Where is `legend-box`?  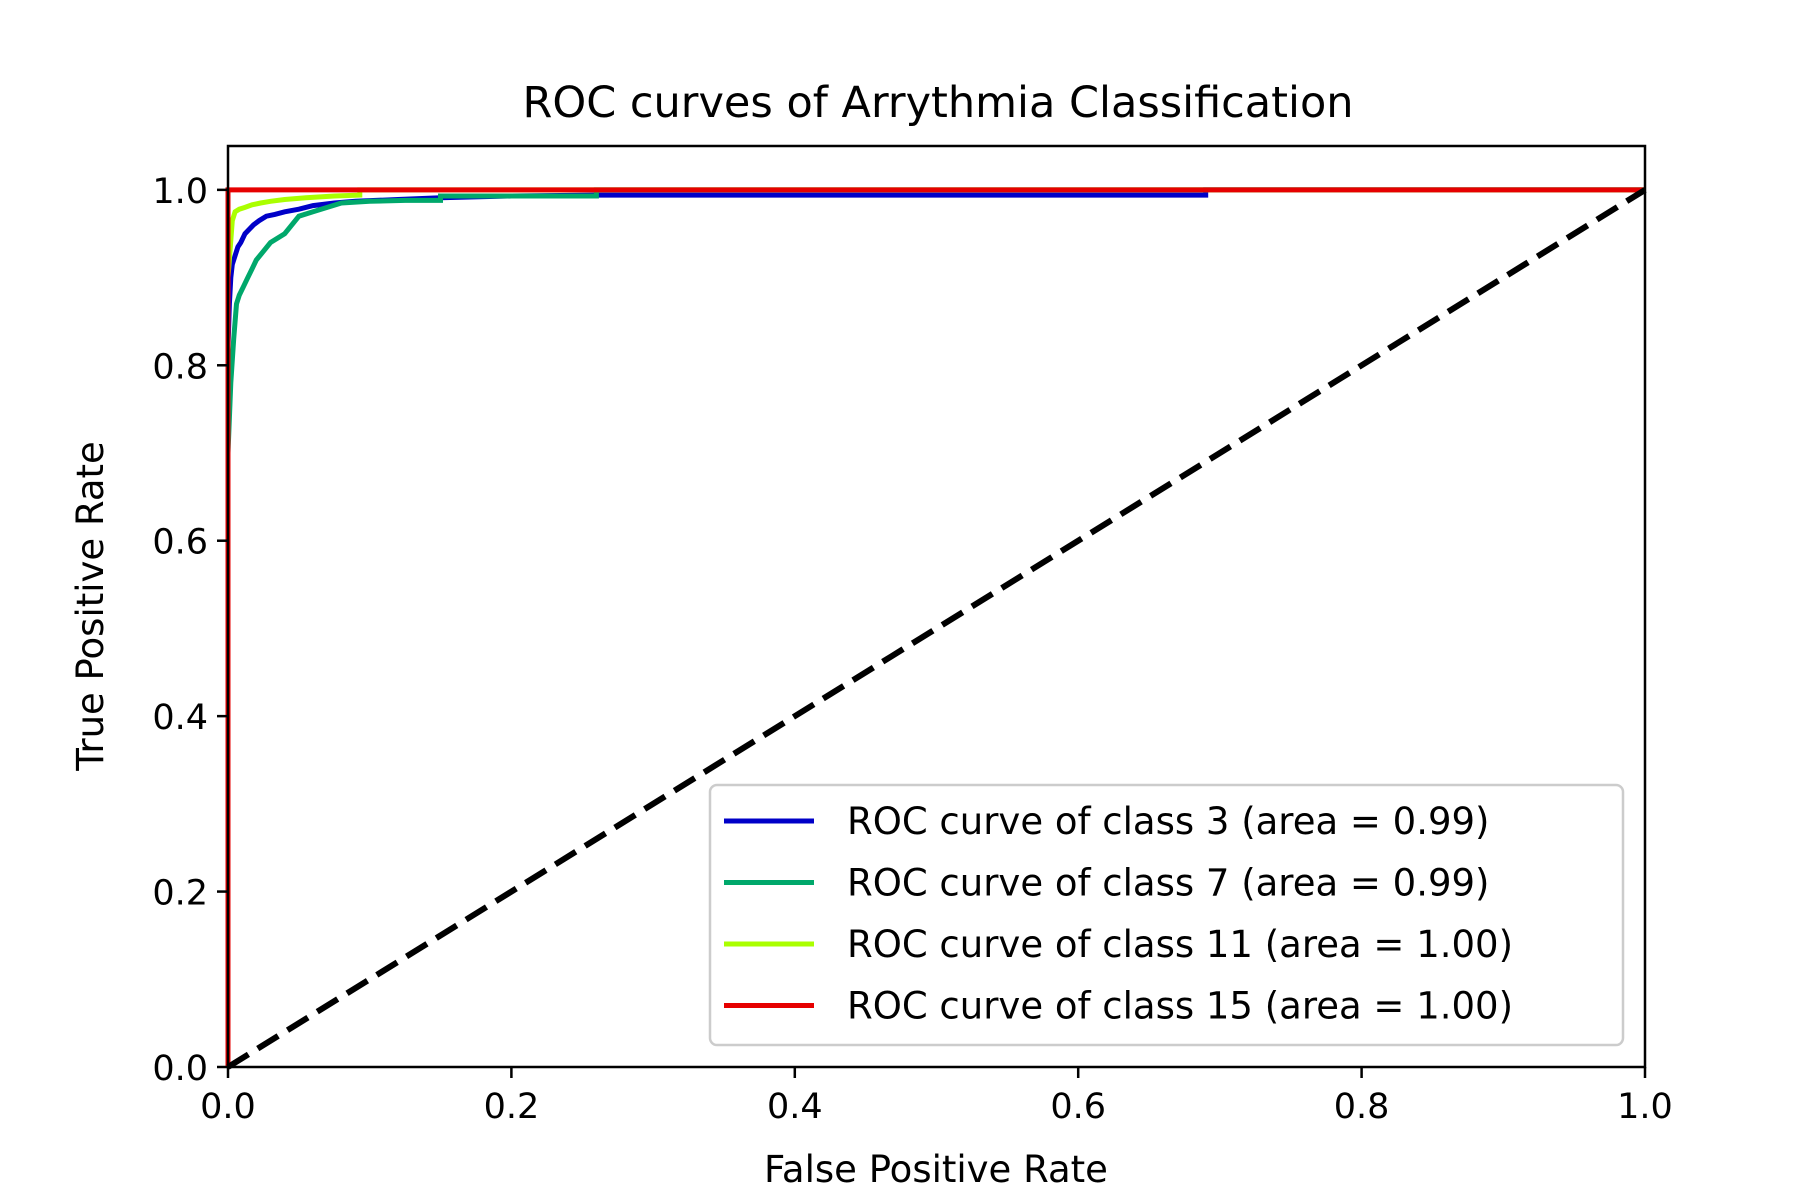
legend-box is located at coordinates (1166, 915).